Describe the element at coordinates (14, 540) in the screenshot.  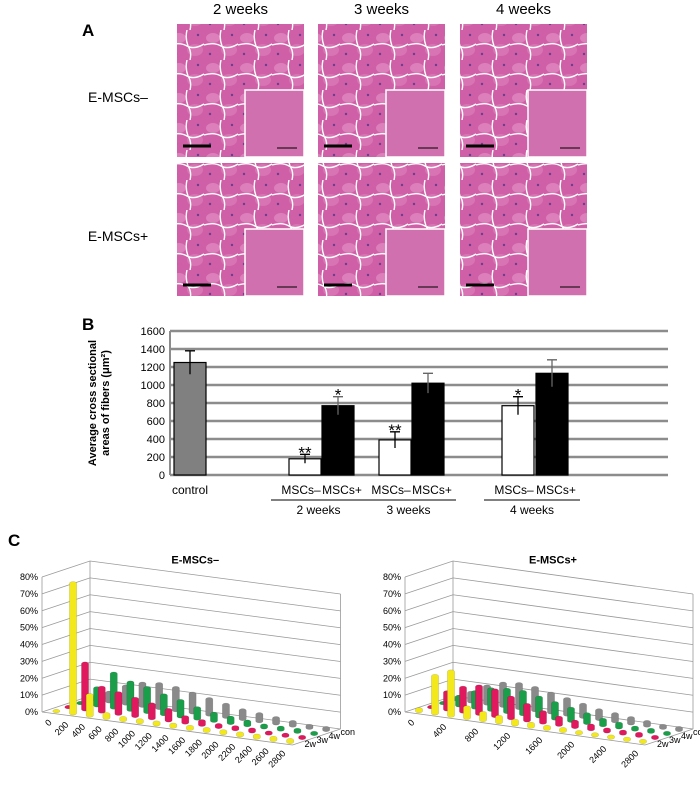
I see `panel-label: C` at that location.